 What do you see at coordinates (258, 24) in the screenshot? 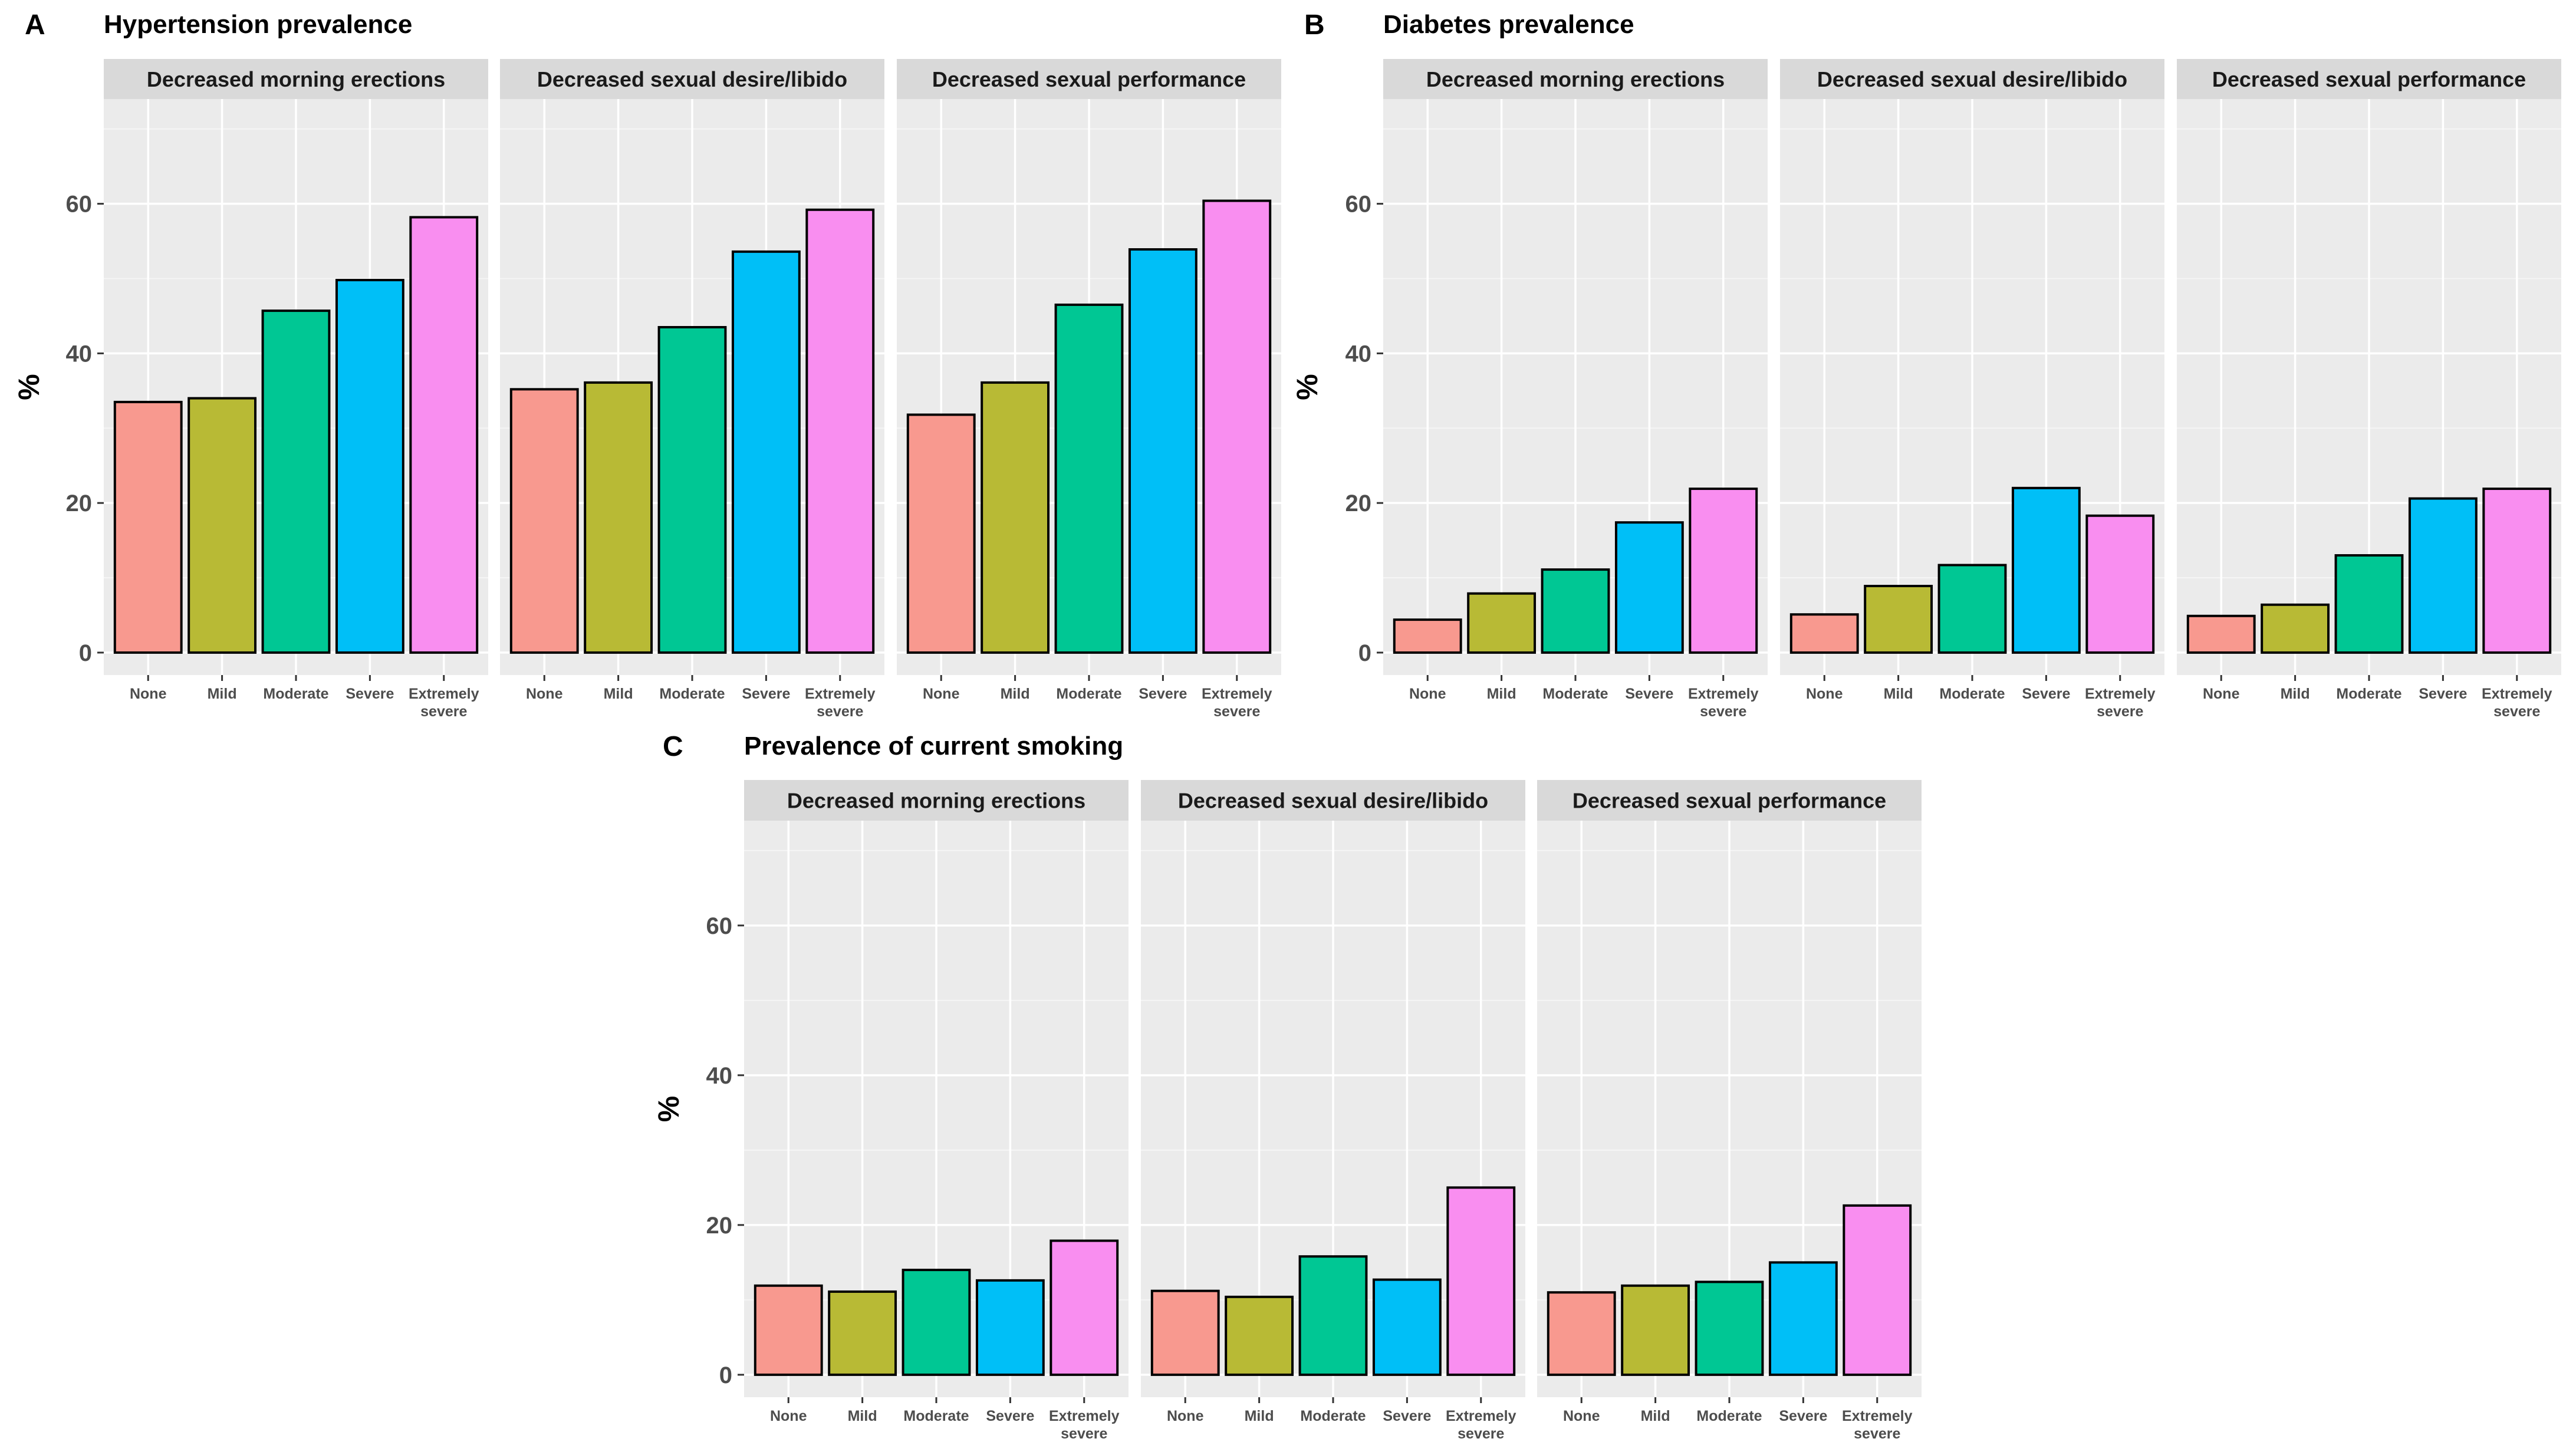
I see `panel-title: Hypertension prevalence` at bounding box center [258, 24].